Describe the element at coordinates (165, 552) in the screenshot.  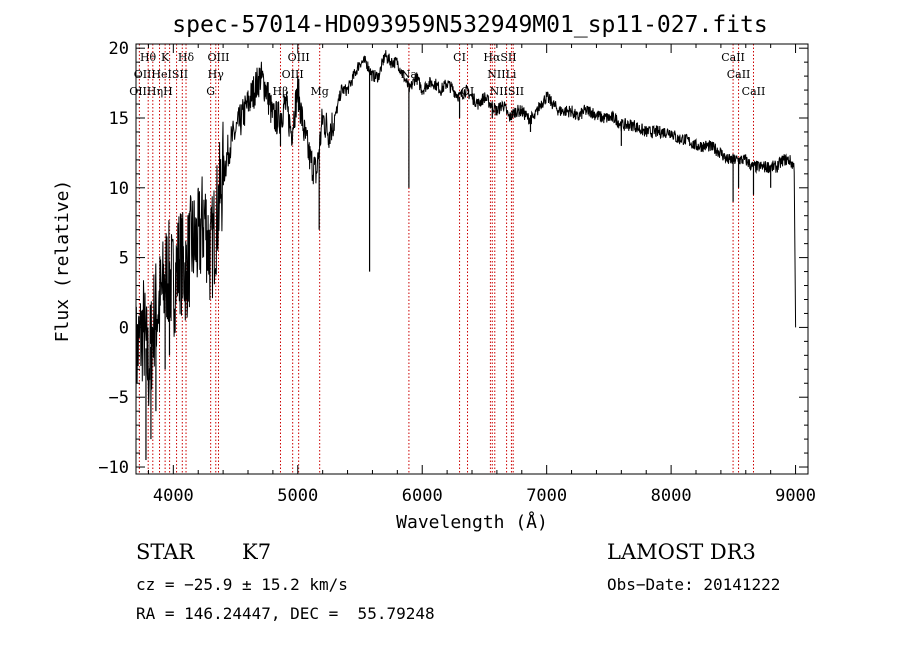
I see `object-class: STAR` at that location.